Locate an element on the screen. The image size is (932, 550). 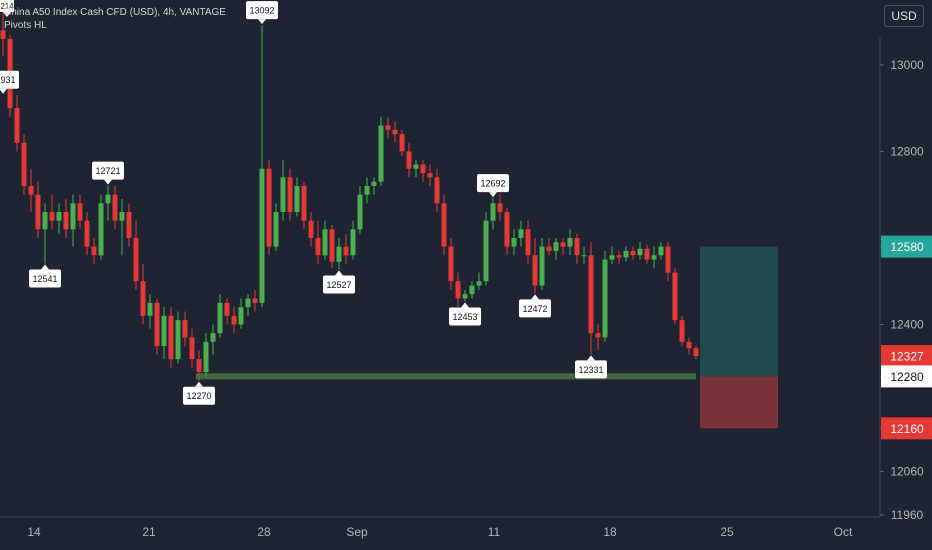
price-tick-label: 13000 is located at coordinates (907, 65).